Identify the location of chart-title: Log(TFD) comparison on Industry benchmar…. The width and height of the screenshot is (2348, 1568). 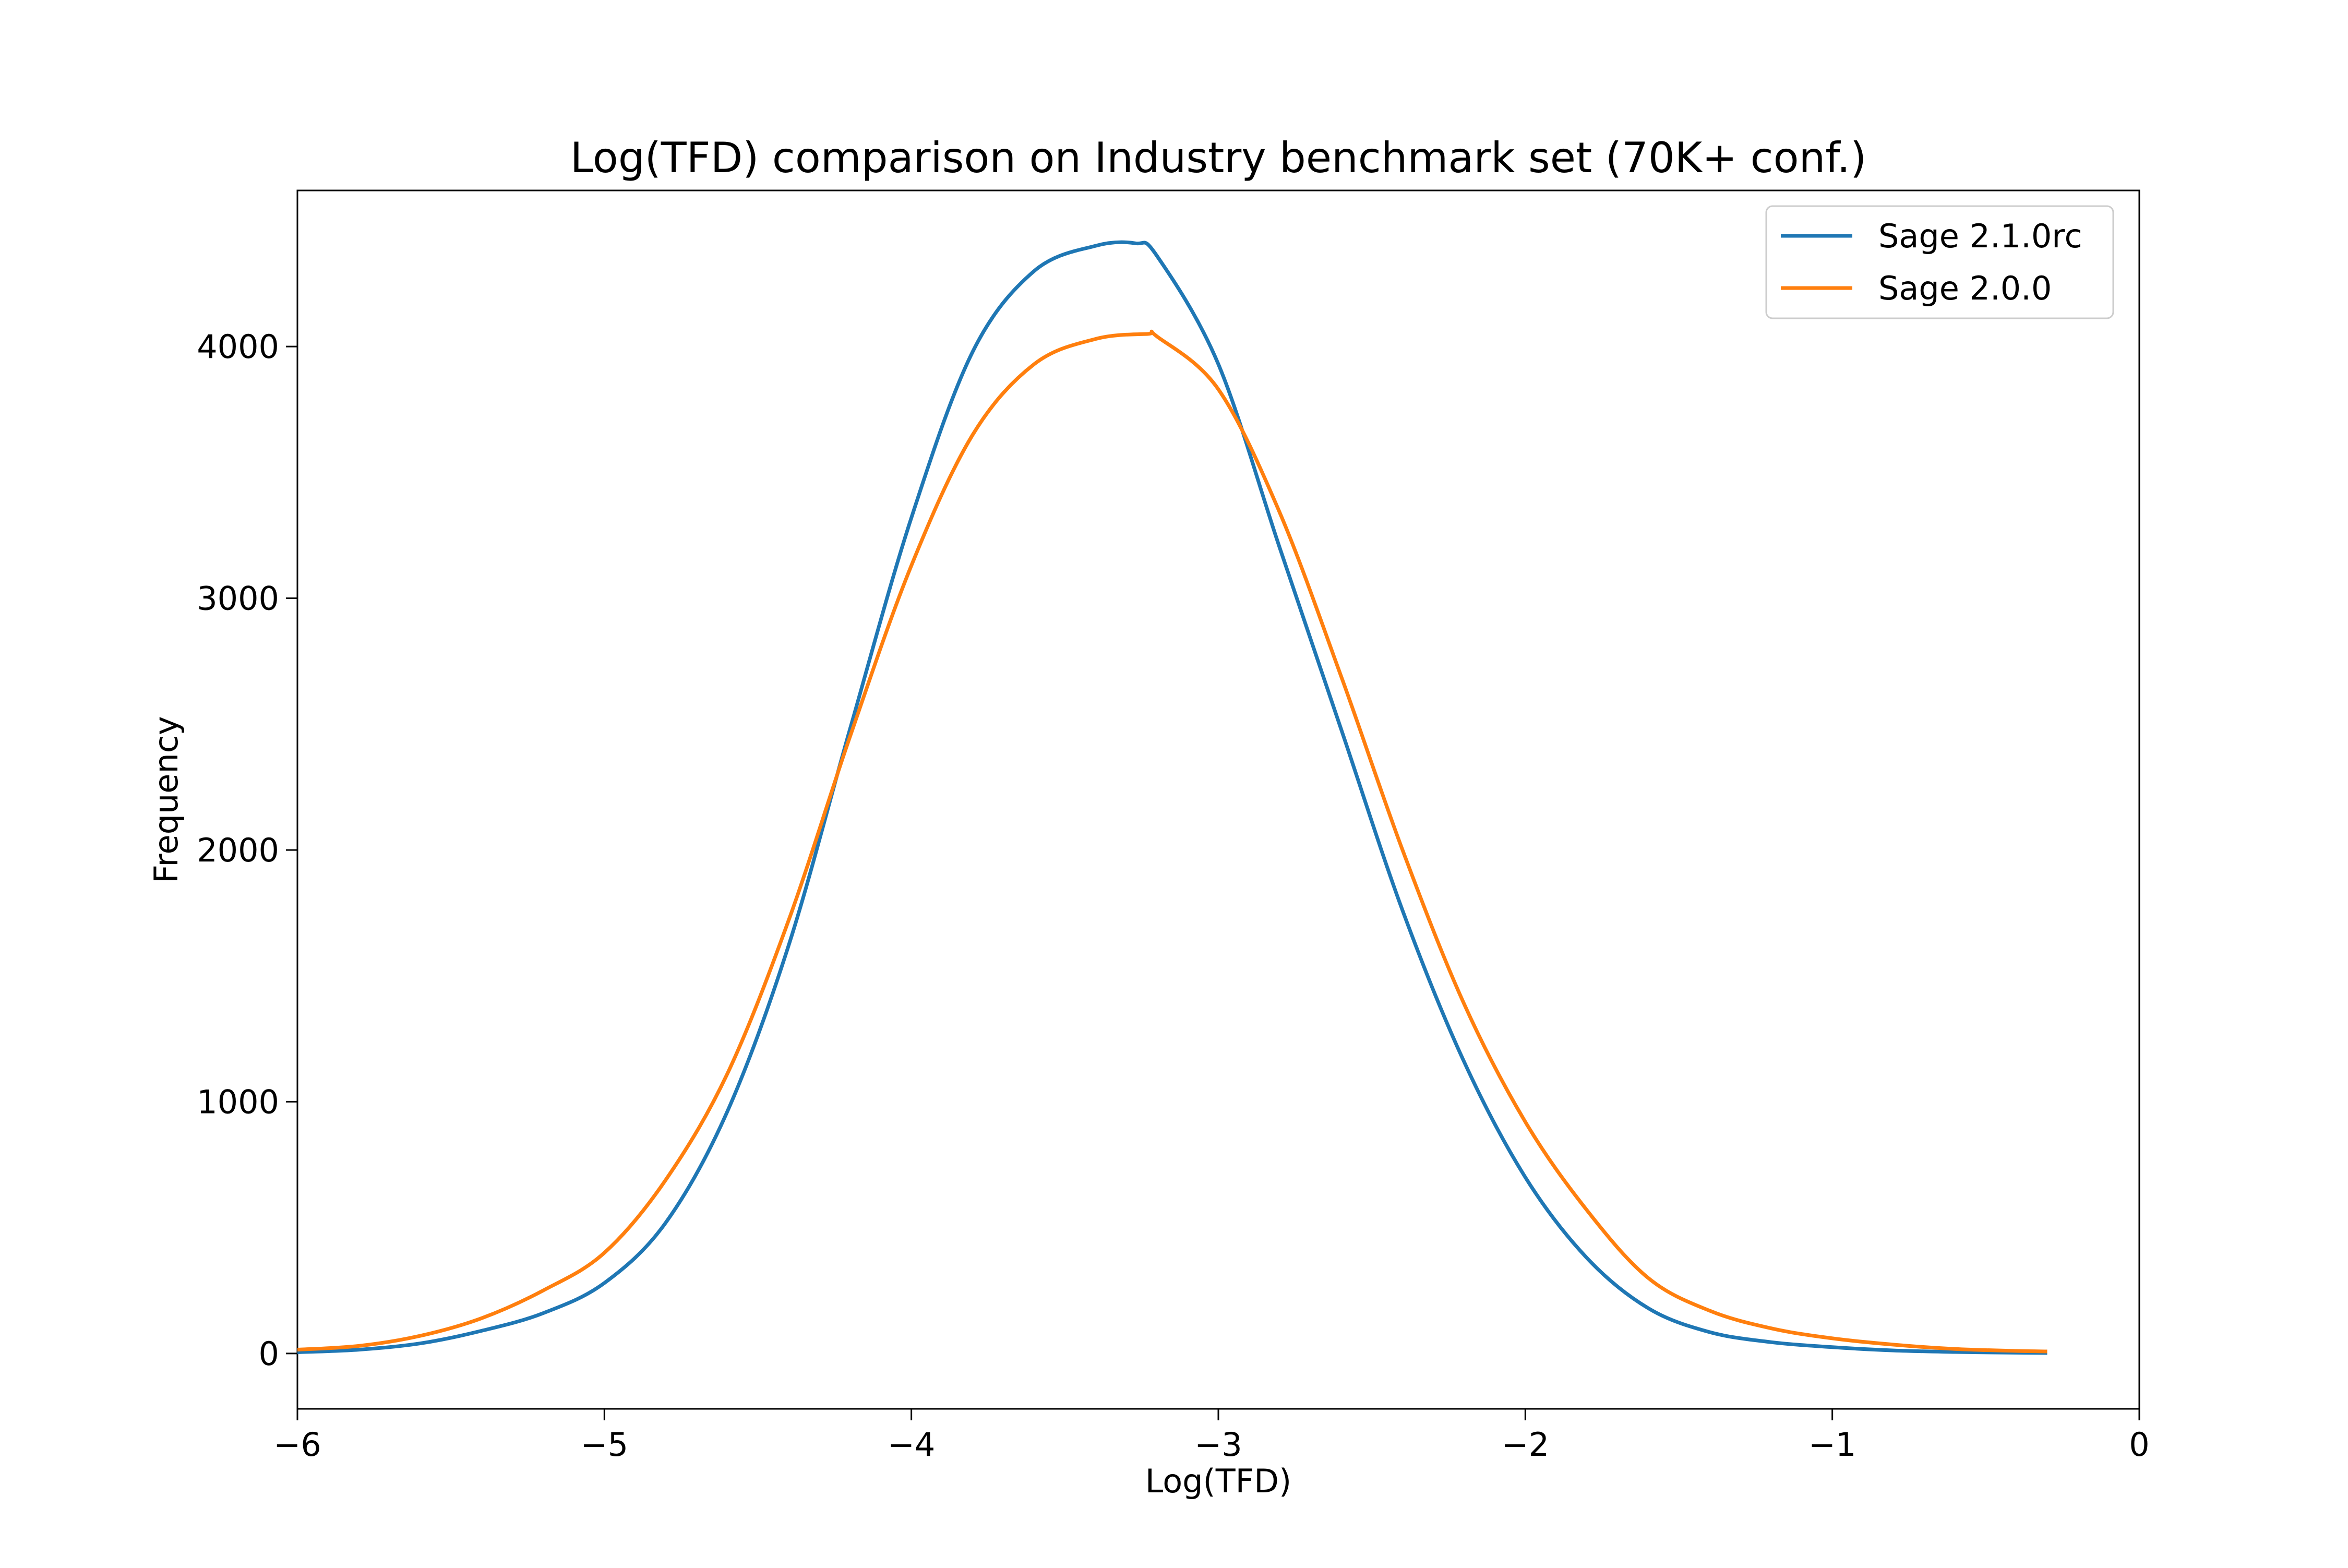
(1218, 158).